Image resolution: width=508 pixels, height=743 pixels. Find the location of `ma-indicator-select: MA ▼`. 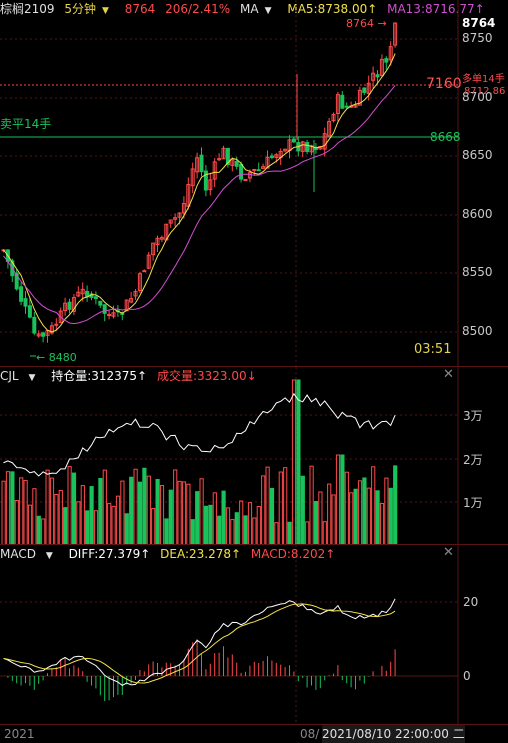

ma-indicator-select: MA ▼ is located at coordinates (258, 9).